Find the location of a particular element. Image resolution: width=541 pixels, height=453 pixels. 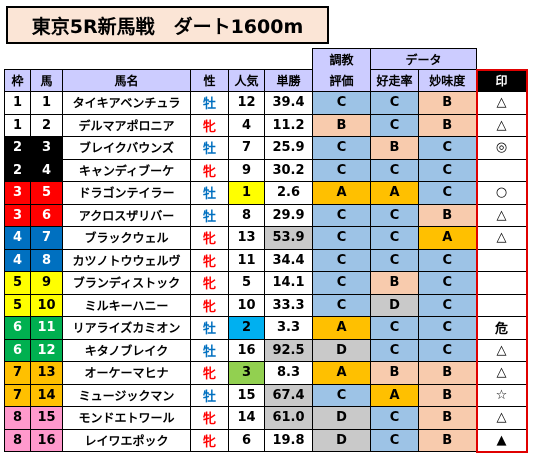

uma-cell: 1 is located at coordinates (46, 103).